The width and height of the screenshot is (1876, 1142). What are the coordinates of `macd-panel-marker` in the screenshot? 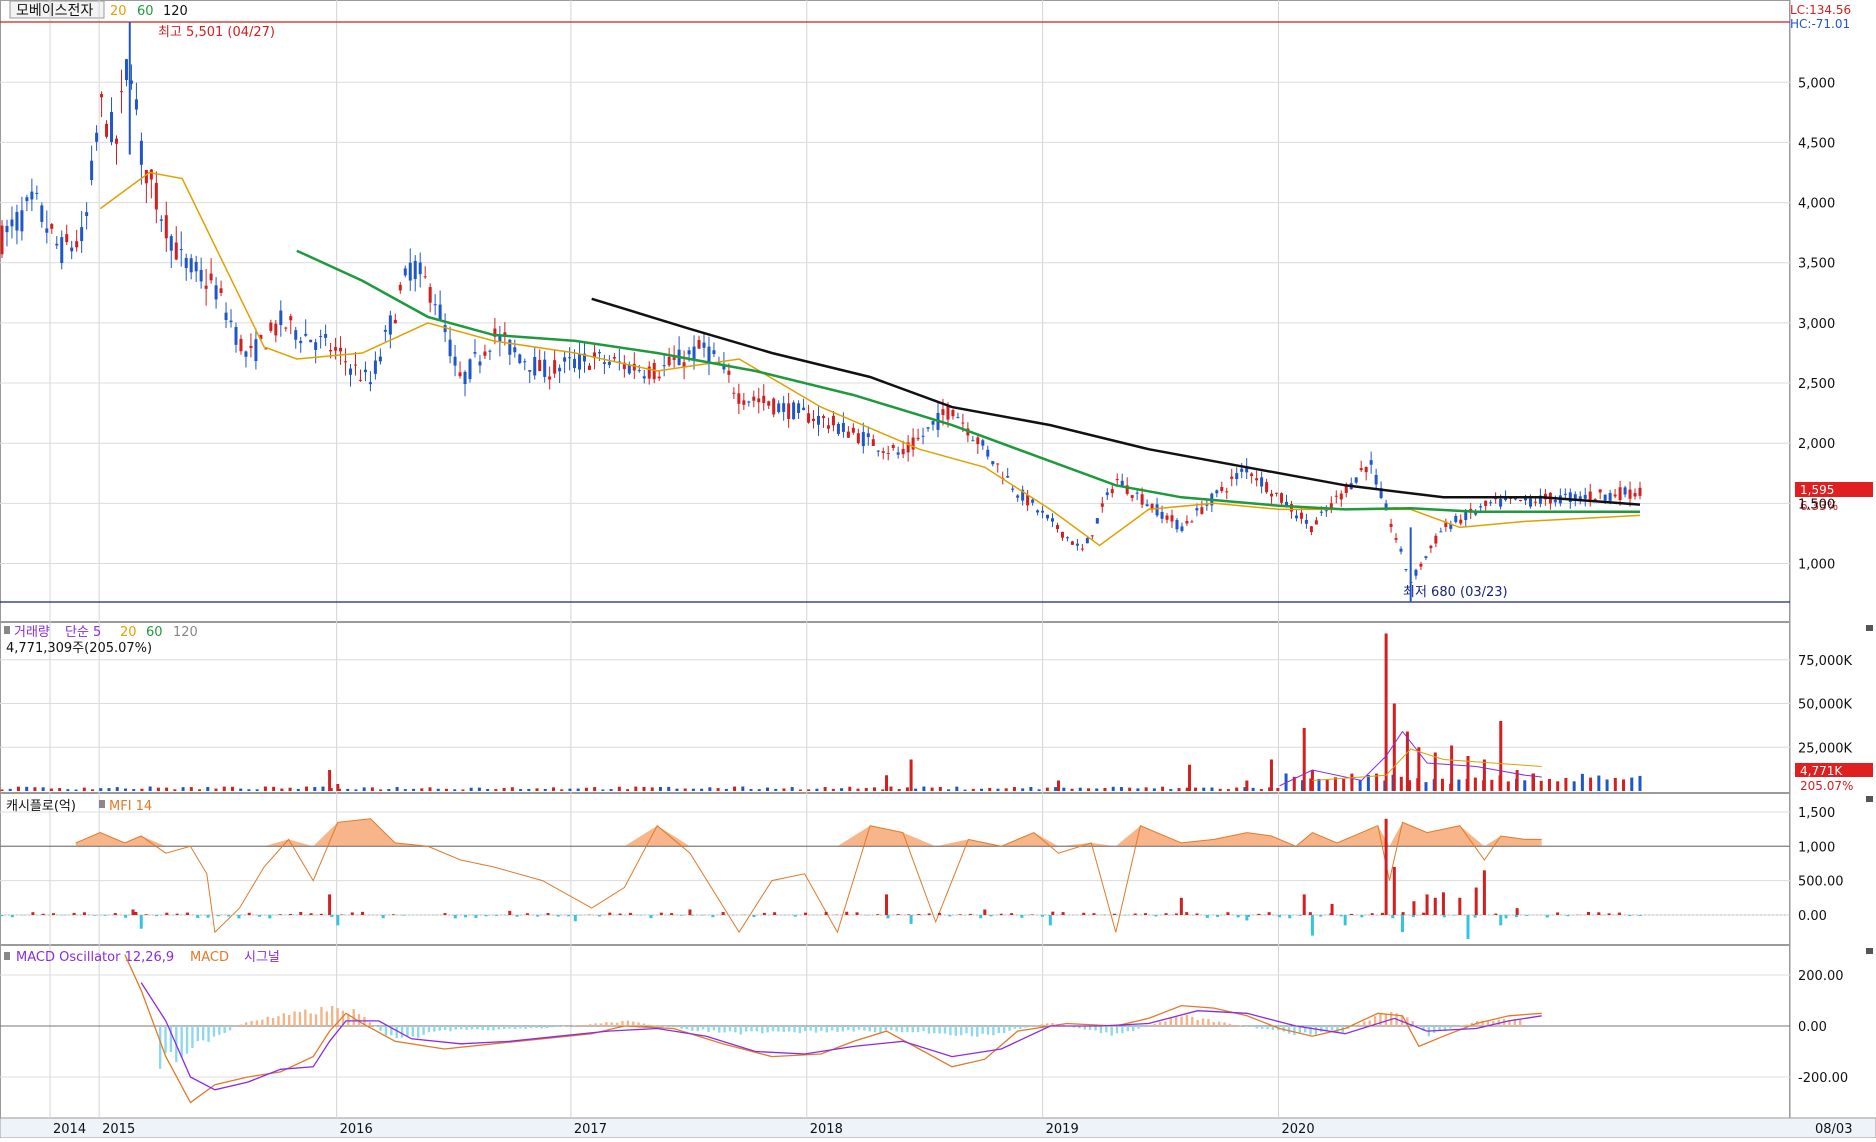 It's located at (7, 956).